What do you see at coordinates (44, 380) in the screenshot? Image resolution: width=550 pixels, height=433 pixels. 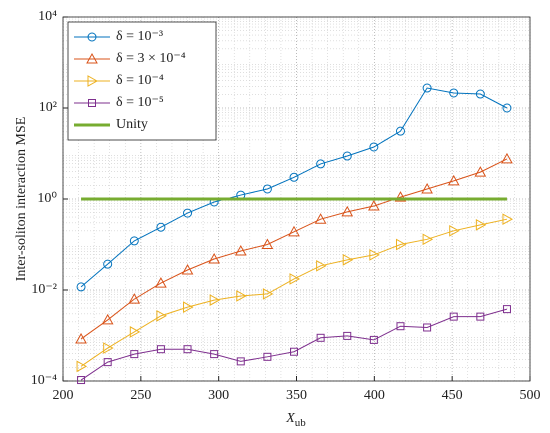 I see `y-tick-label: 10⁻⁴` at bounding box center [44, 380].